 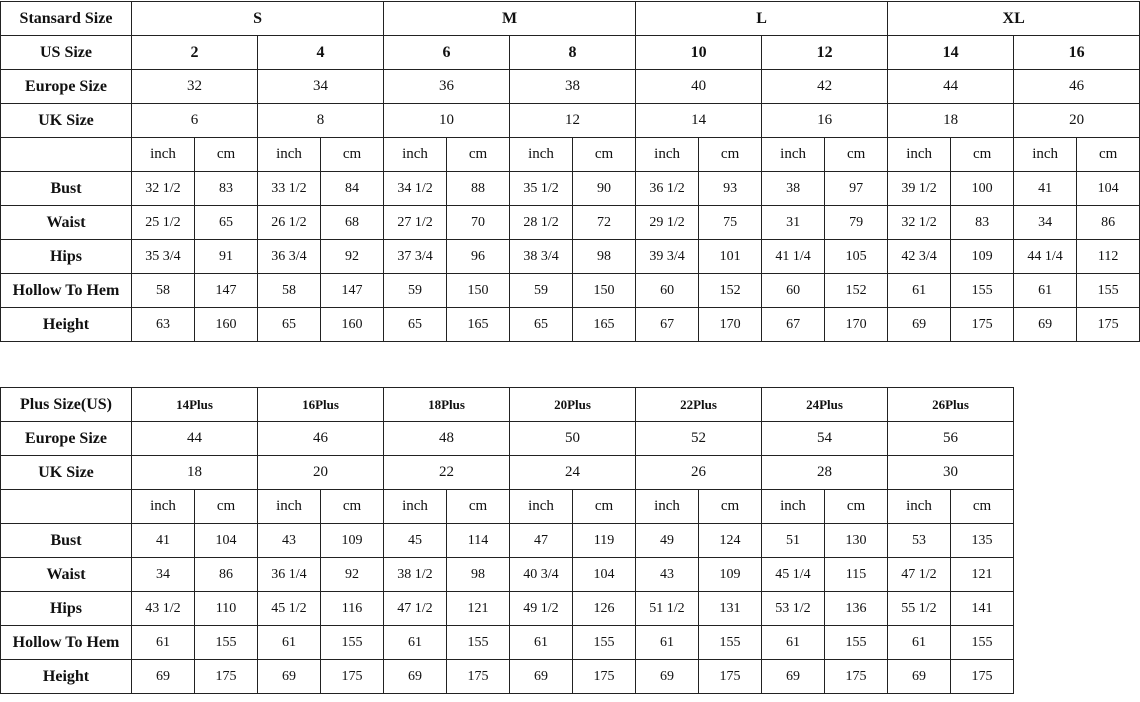 What do you see at coordinates (570, 120) in the screenshot?
I see `size-row: UK Size 6 8 10 12 14 16 18 20` at bounding box center [570, 120].